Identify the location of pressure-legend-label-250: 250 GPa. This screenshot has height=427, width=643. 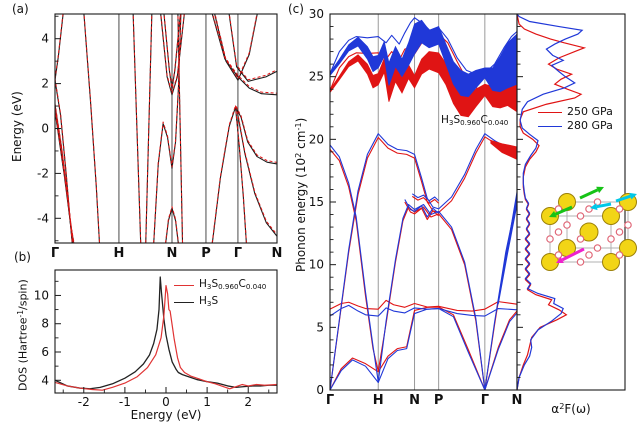
(590, 111).